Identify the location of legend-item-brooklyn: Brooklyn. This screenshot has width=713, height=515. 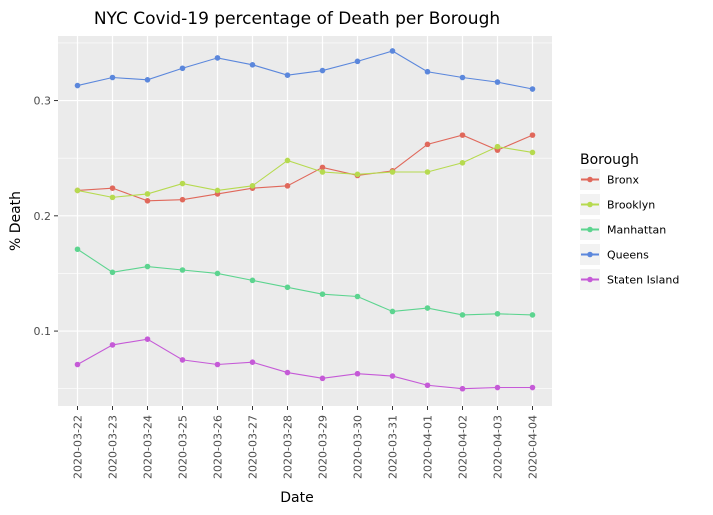
(617, 204).